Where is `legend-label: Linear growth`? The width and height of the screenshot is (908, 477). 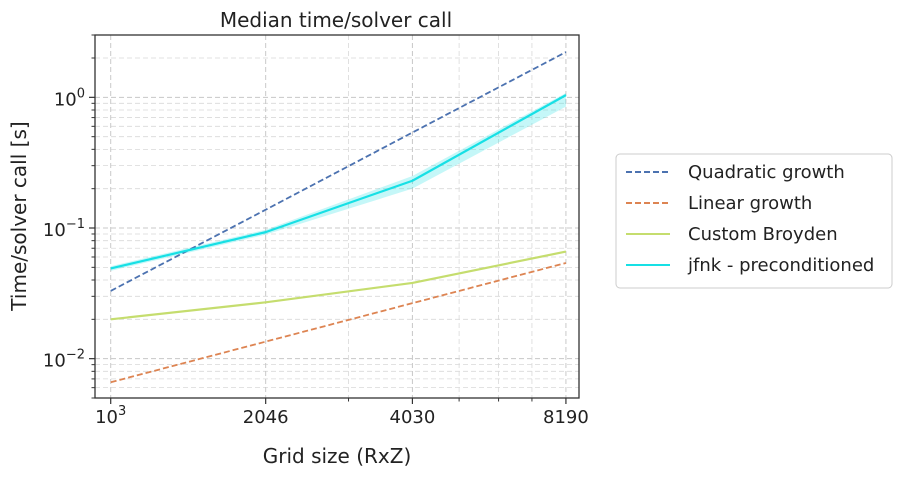 legend-label: Linear growth is located at coordinates (750, 203).